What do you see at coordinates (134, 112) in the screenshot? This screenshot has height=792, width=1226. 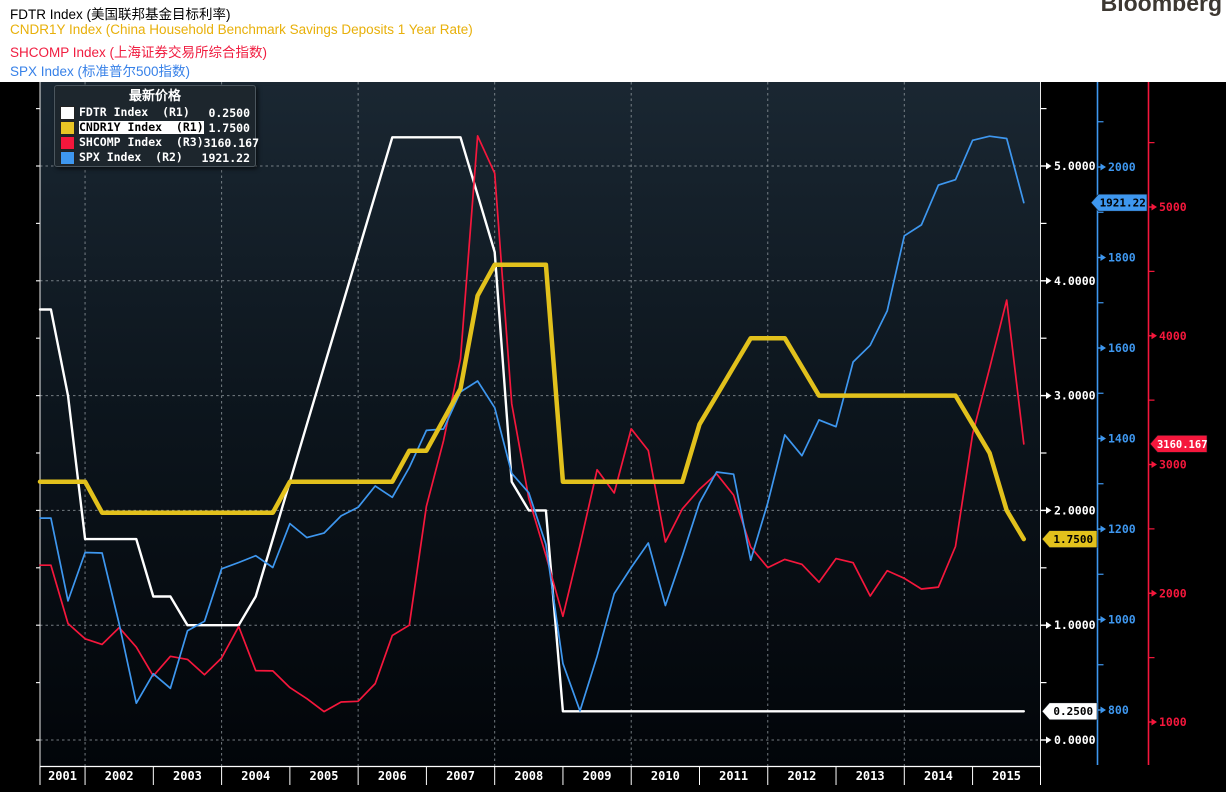 I see `legend-label: FDTR Index (R1)` at bounding box center [134, 112].